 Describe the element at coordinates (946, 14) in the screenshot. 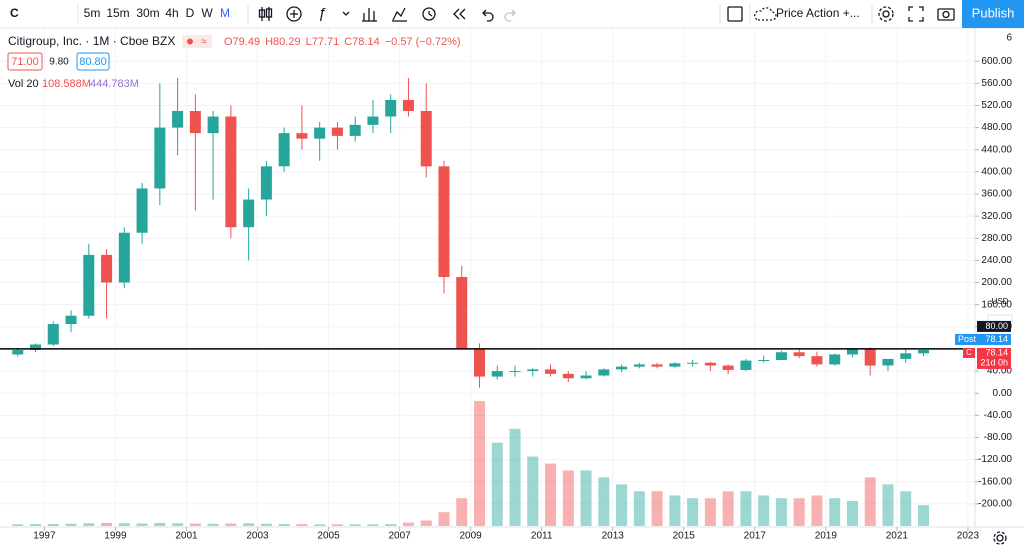

I see `snapshot-icon` at that location.